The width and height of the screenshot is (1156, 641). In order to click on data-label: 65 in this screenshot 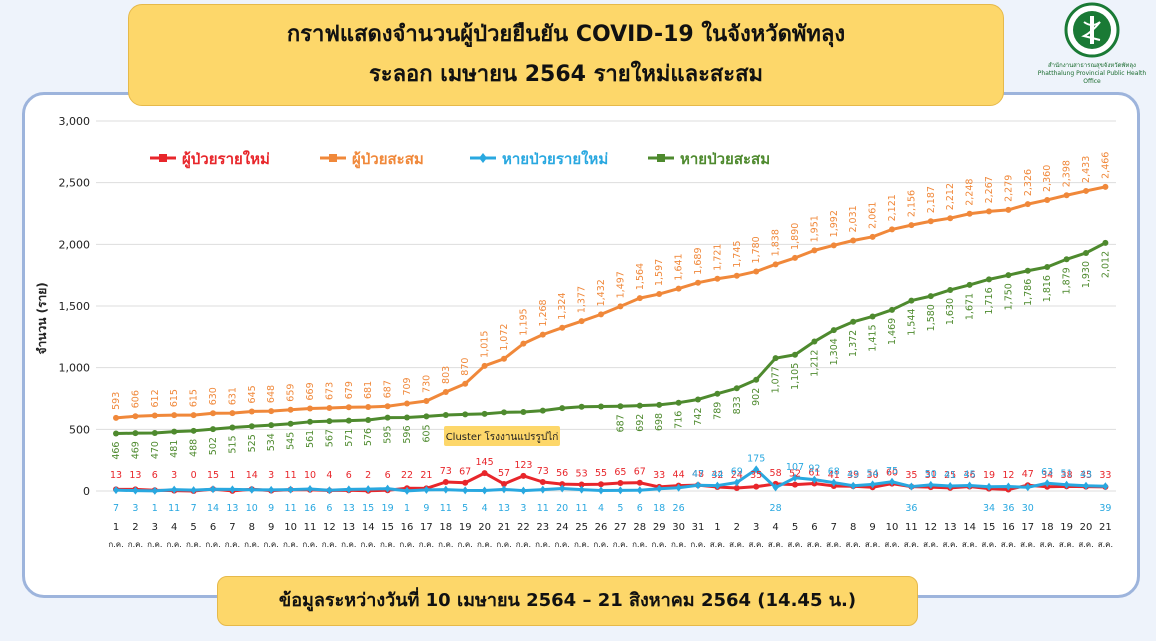, I will do `click(620, 472)`.